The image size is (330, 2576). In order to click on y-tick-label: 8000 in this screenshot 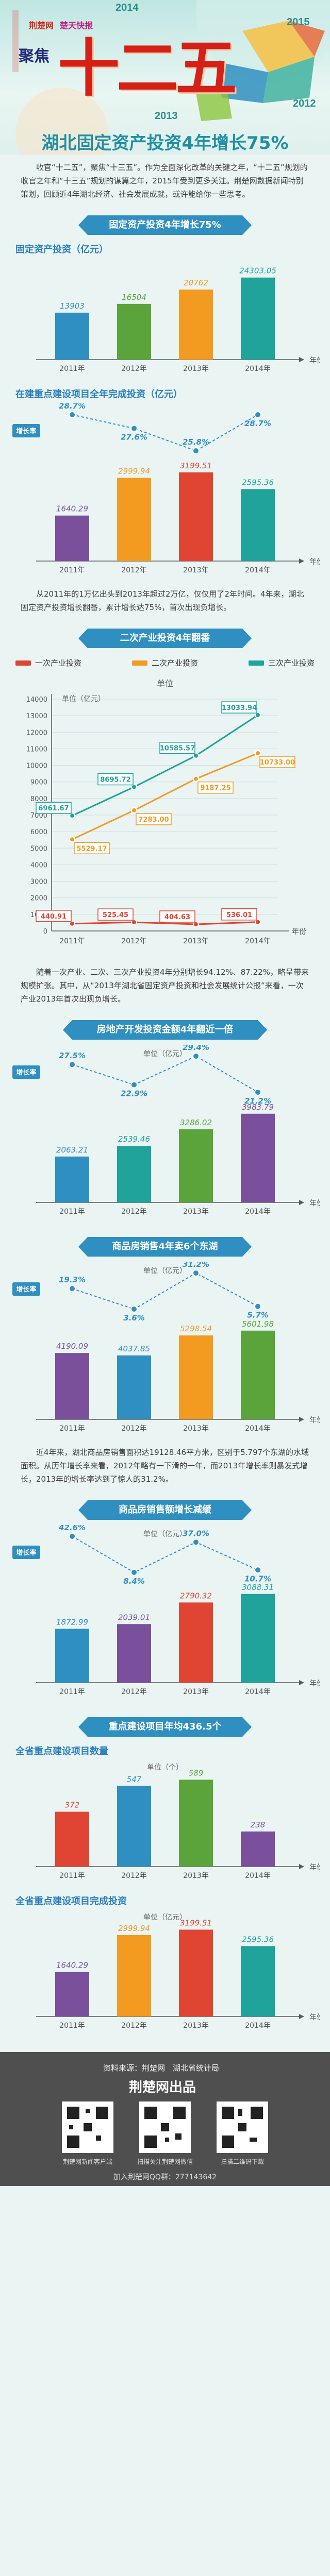, I will do `click(38, 799)`.